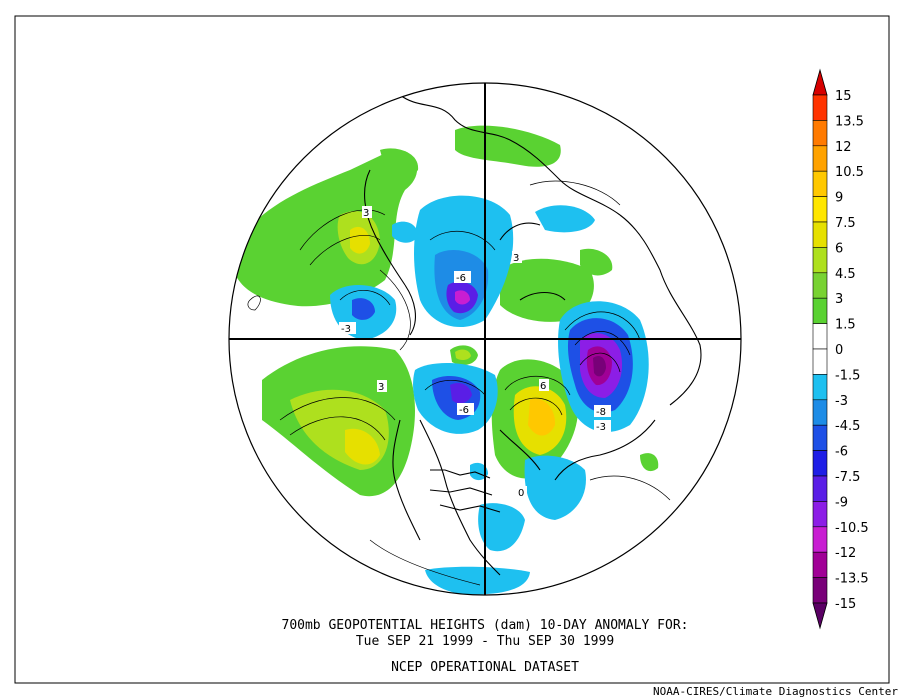 This screenshot has height=699, width=904. I want to click on positive-anomaly-siberia-east, so click(596, 262).